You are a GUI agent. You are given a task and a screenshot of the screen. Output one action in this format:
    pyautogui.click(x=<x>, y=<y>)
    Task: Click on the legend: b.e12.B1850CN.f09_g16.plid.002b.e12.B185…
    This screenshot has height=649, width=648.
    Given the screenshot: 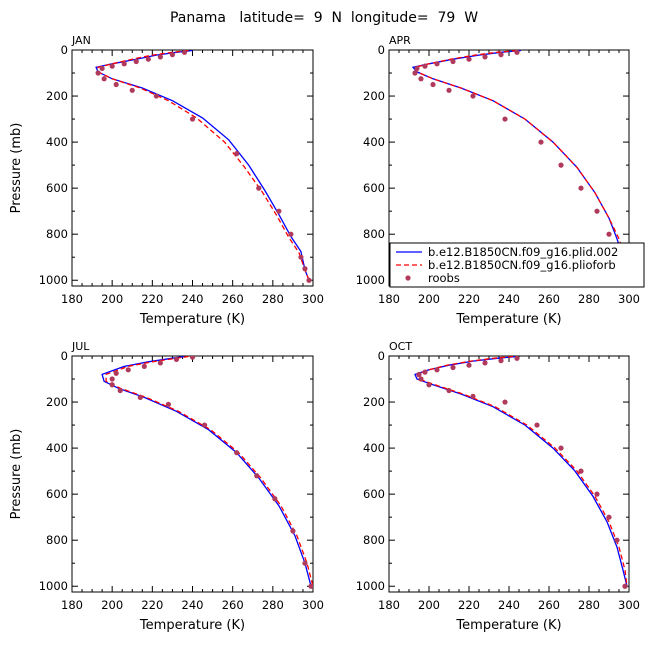 What is the action you would take?
    pyautogui.click(x=517, y=265)
    